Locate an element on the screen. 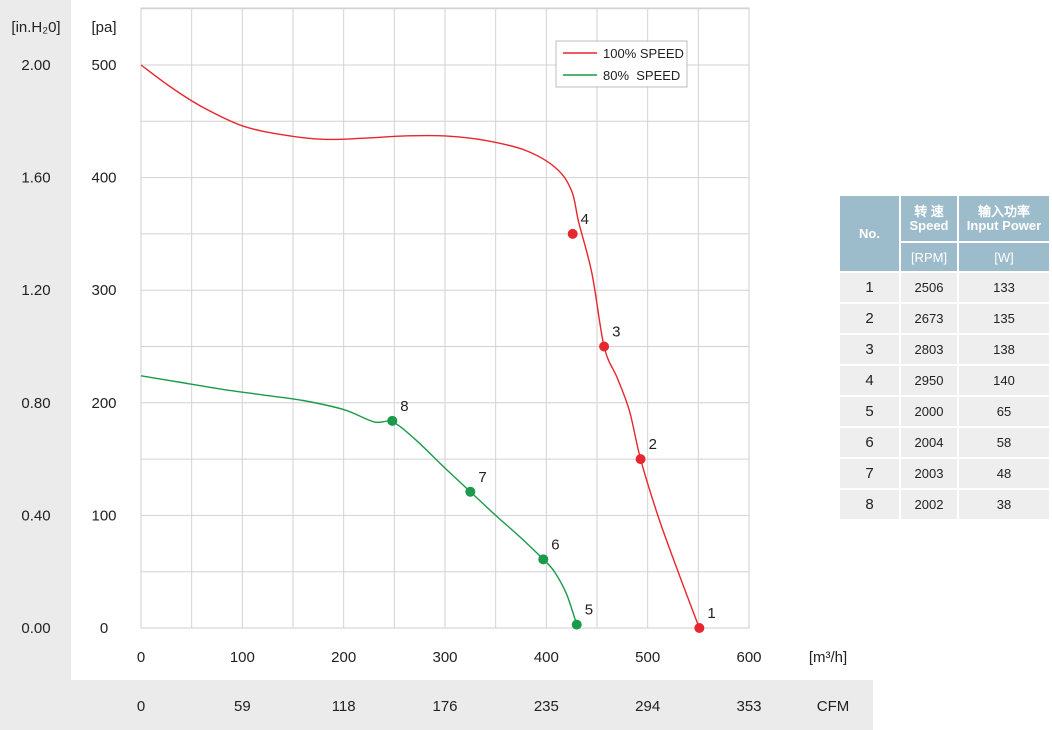 This screenshot has width=1052, height=730. header-power: 输入功率 Input Power is located at coordinates (1004, 218).